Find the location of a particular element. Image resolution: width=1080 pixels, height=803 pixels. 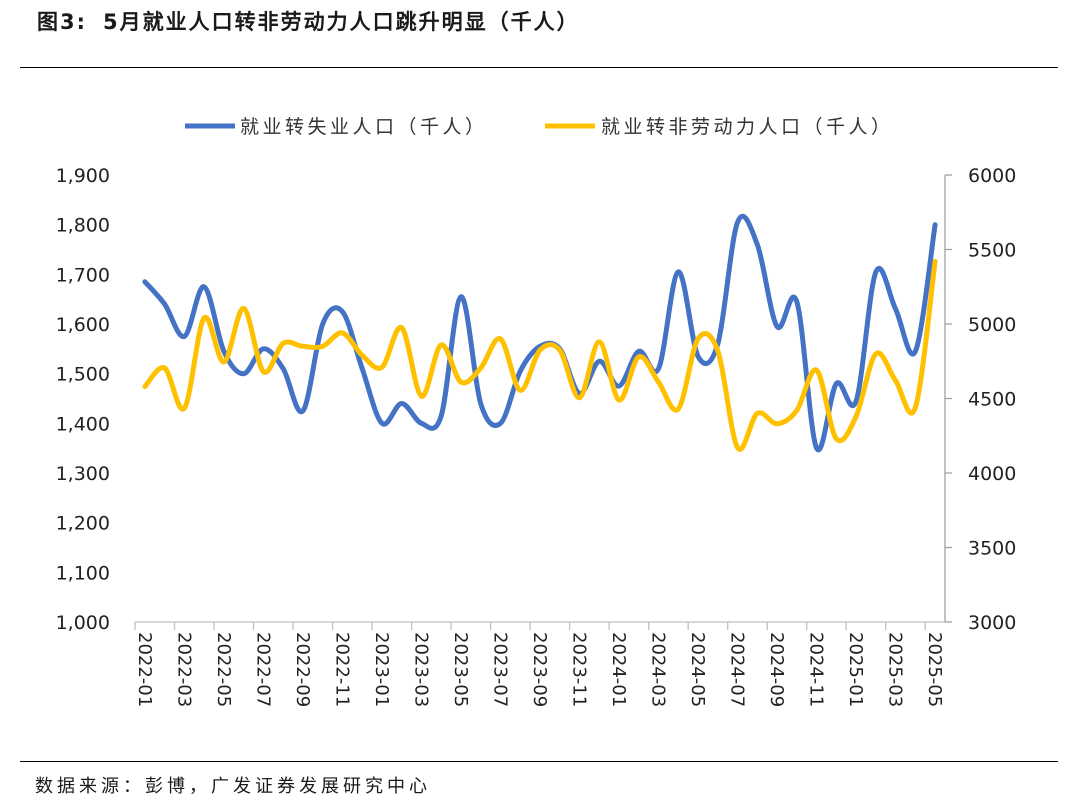

legend-label-employment-to-unemployment: 就业转失业人口（千人） is located at coordinates (364, 127).